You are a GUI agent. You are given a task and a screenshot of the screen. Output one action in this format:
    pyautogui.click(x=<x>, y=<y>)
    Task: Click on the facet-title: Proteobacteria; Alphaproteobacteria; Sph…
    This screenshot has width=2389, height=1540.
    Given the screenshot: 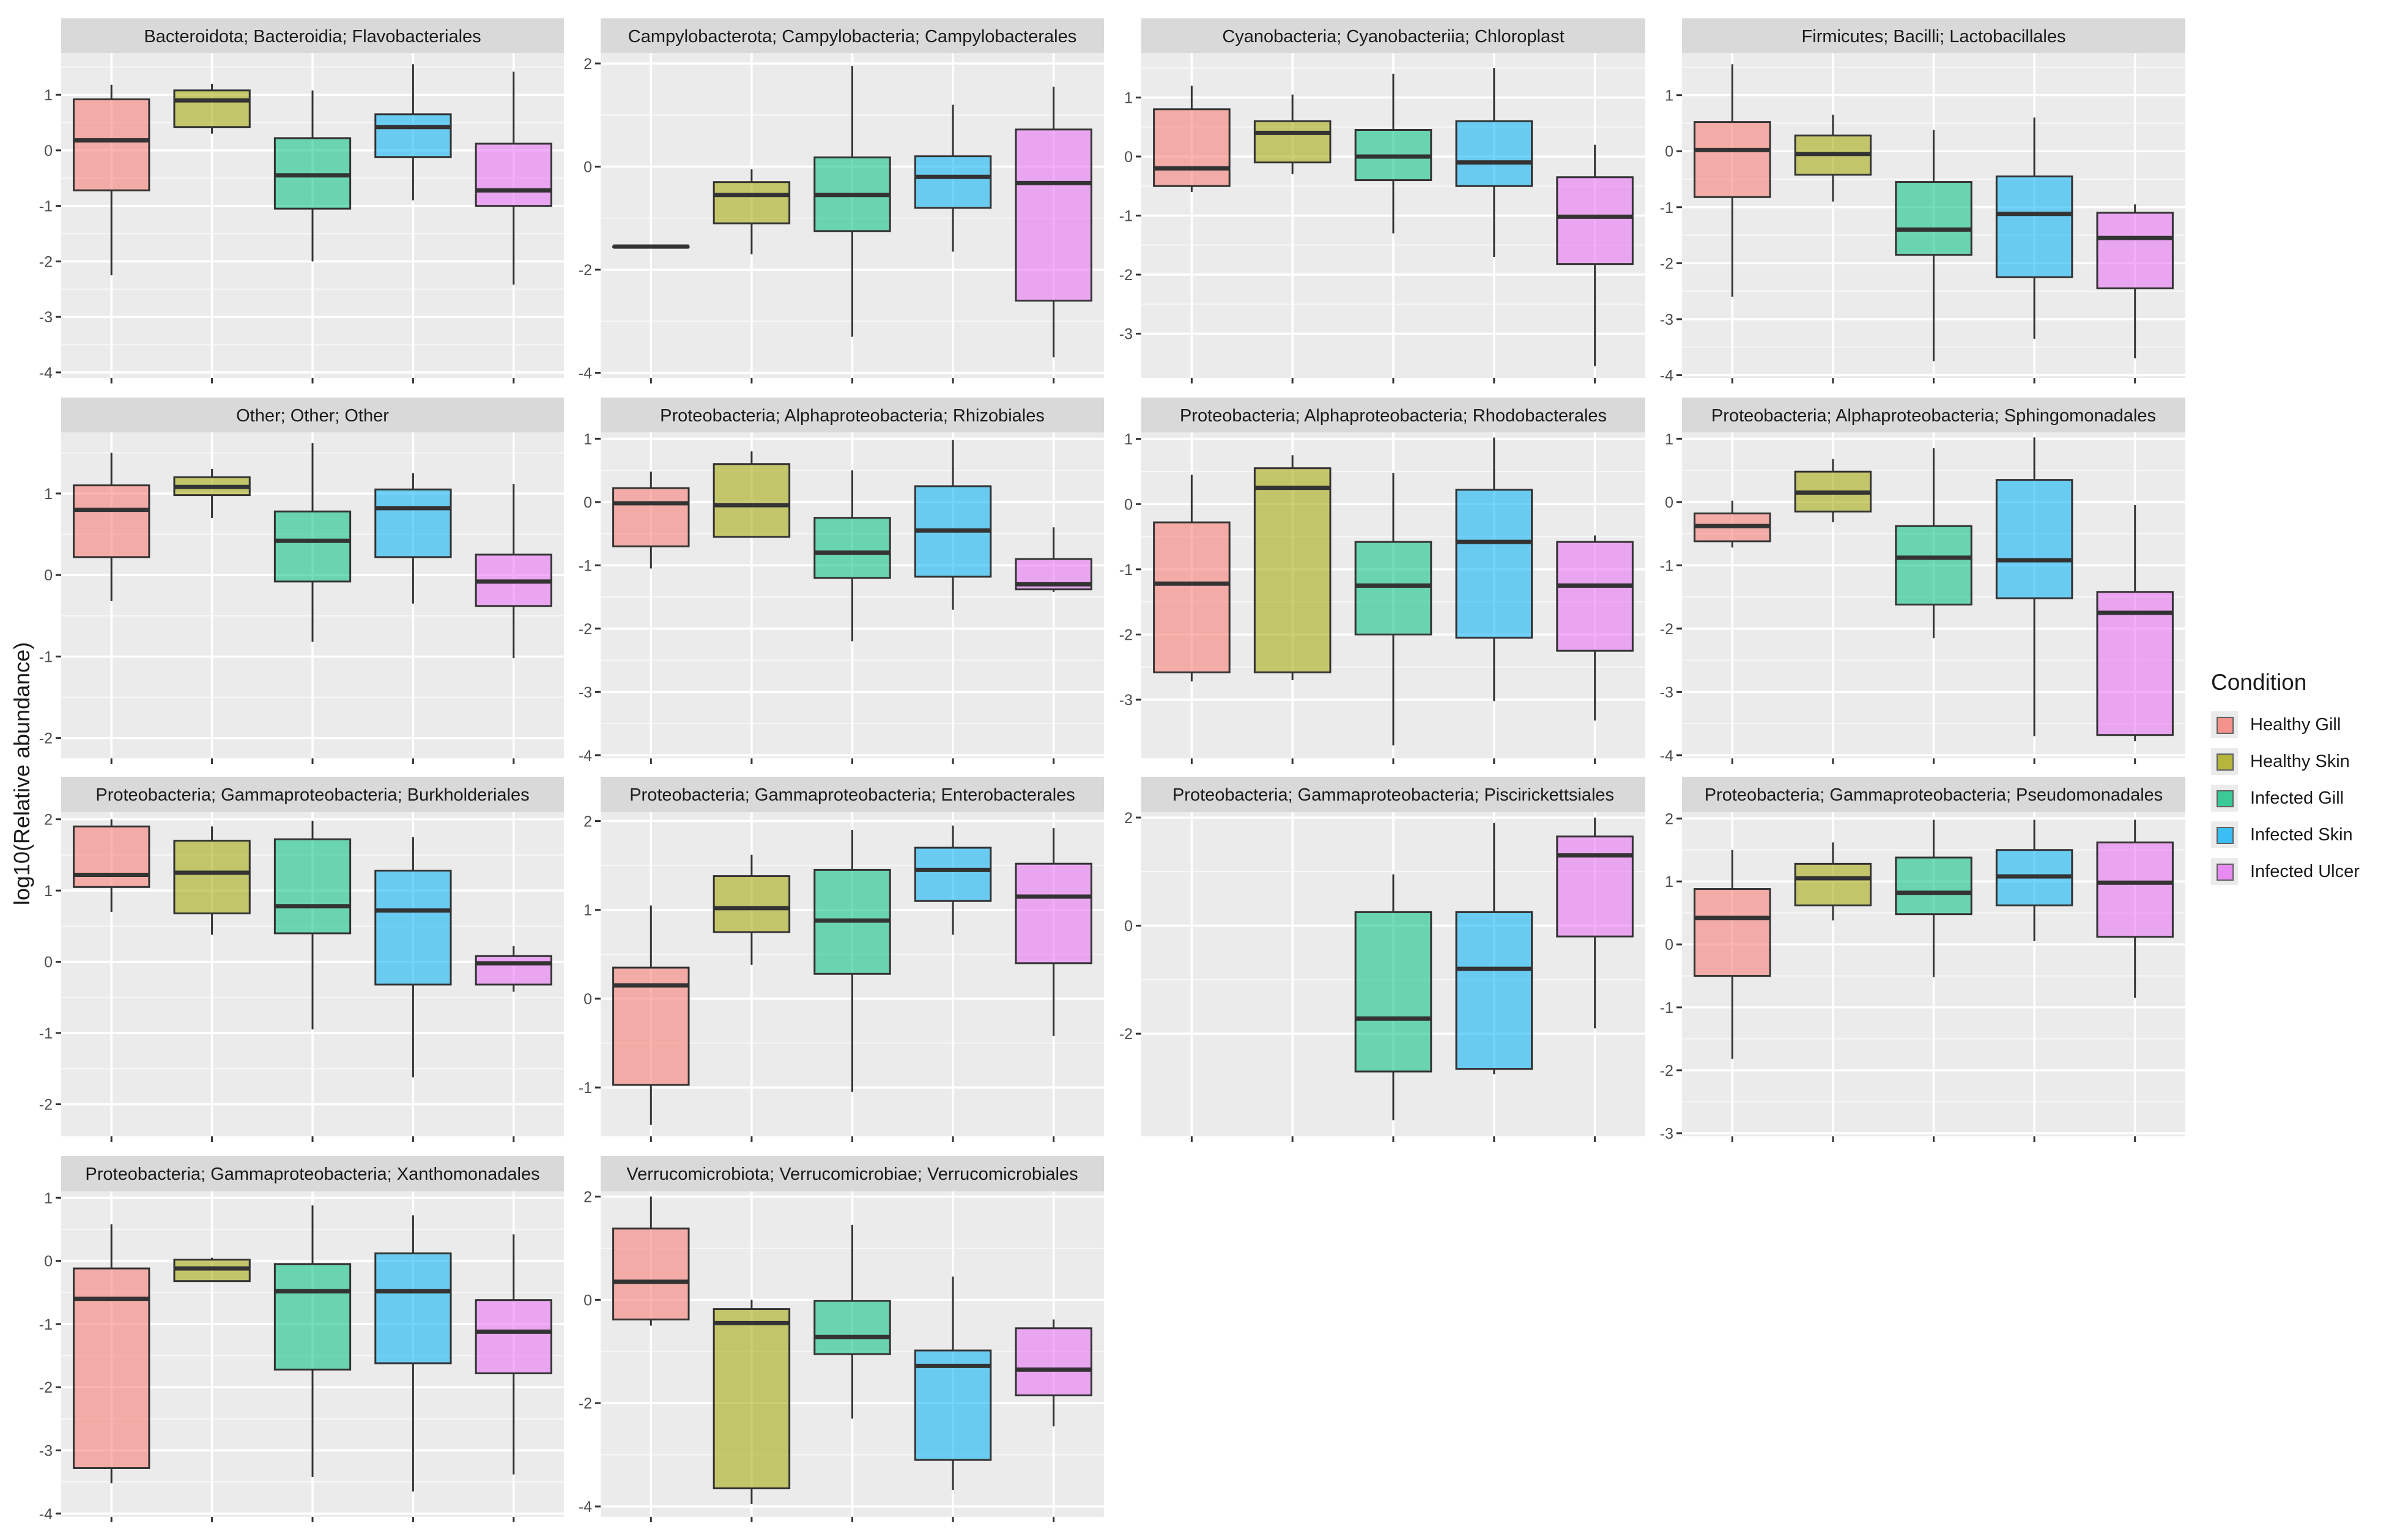 What is the action you would take?
    pyautogui.click(x=1933, y=416)
    